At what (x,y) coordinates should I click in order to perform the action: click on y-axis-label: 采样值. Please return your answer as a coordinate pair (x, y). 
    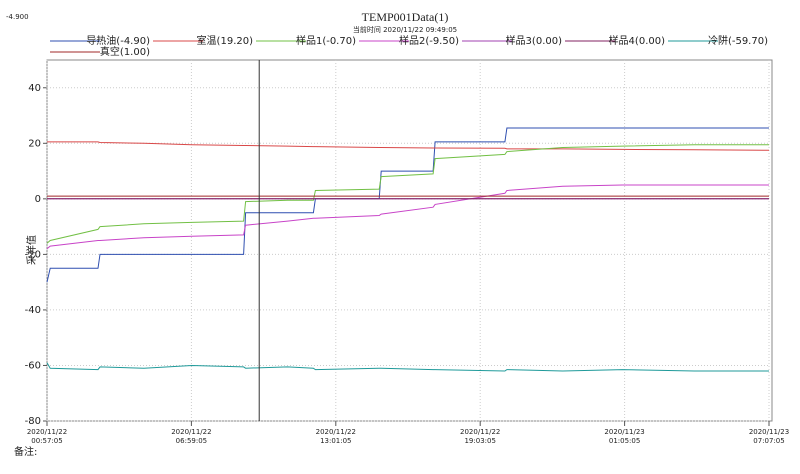
    Looking at the image, I should click on (31, 250).